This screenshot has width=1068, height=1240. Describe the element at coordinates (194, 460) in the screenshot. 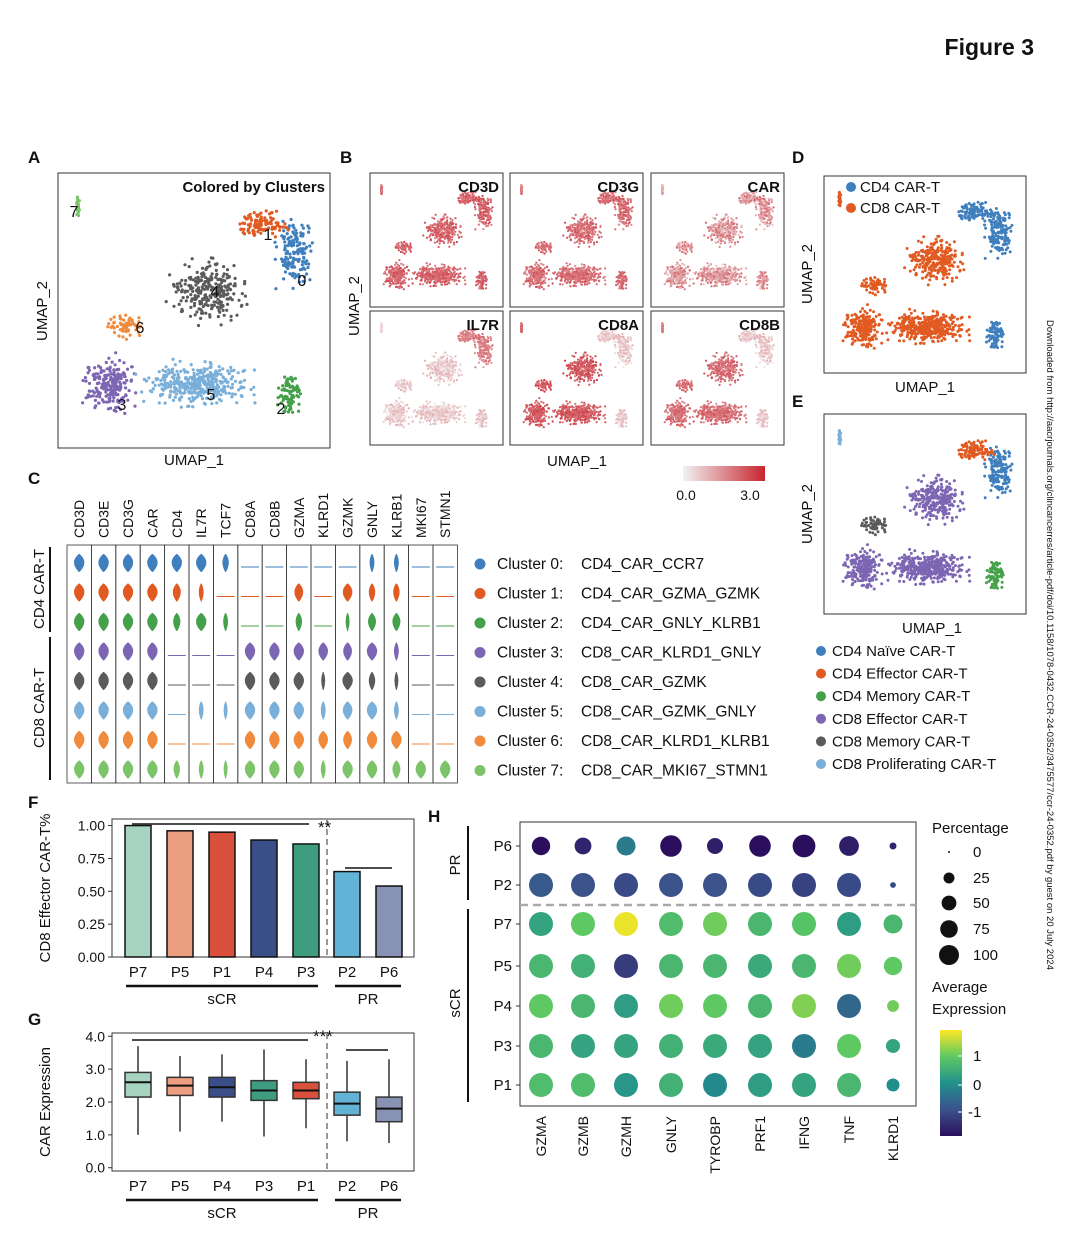

I see `panel-a-xlabel: UMAP_1` at that location.